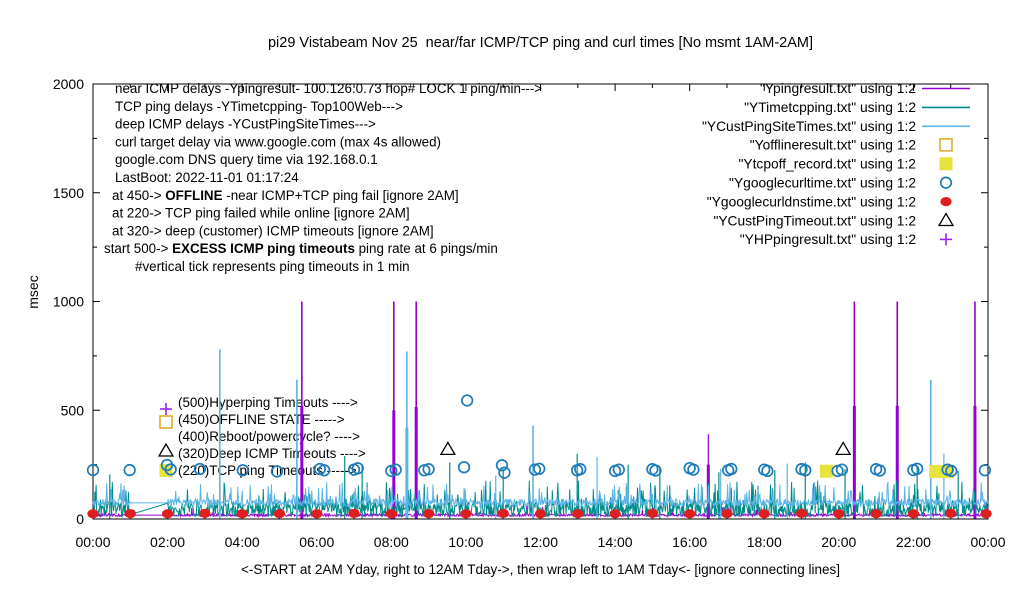 Image resolution: width=1020 pixels, height=600 pixels. Describe the element at coordinates (811, 201) in the screenshot. I see `svg-text:"Ygooglecurldnstime.txt" using: "Ygooglecurldnstime.txt" using 1:2` at that location.